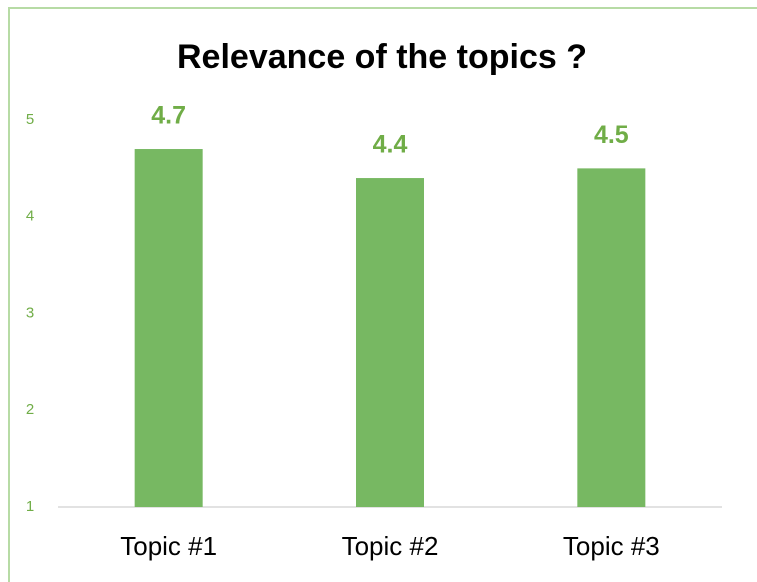 The width and height of the screenshot is (757, 582). I want to click on value-label: 4.4, so click(390, 145).